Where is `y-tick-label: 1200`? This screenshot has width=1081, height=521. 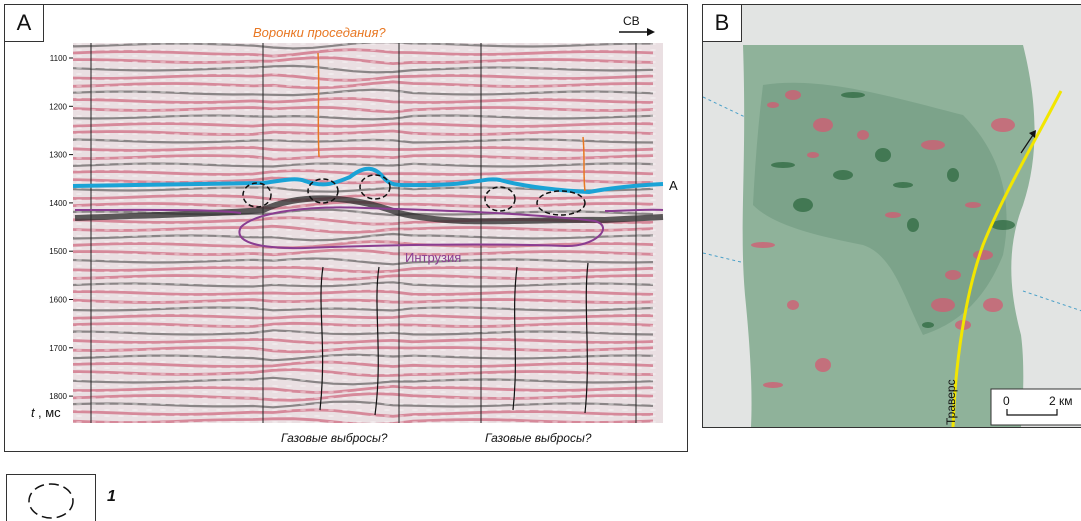
y-tick-label: 1200 is located at coordinates (58, 106).